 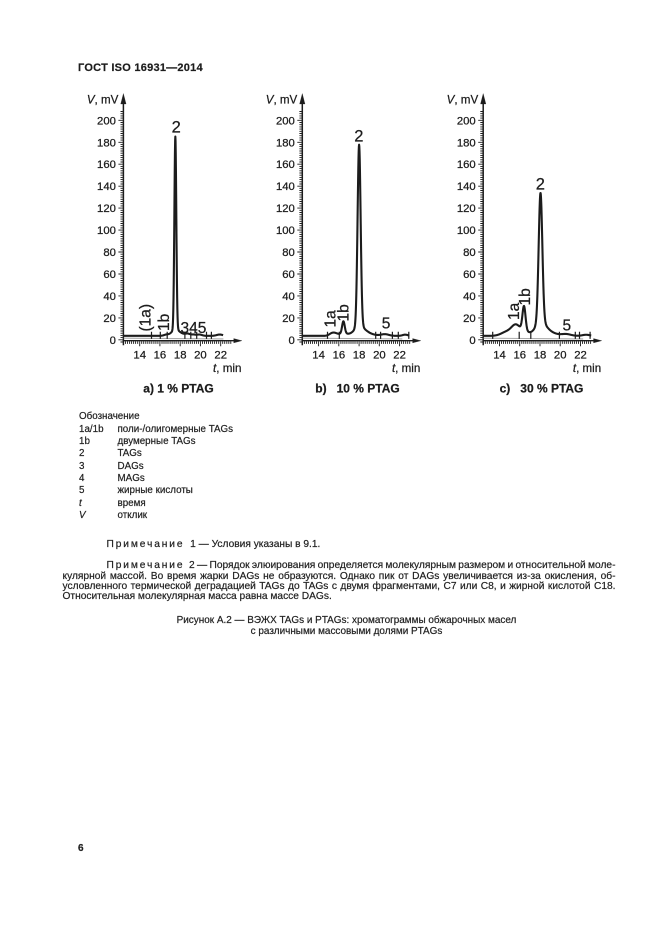 What do you see at coordinates (146, 318) in the screenshot?
I see `svg-text: (1a)` at bounding box center [146, 318].